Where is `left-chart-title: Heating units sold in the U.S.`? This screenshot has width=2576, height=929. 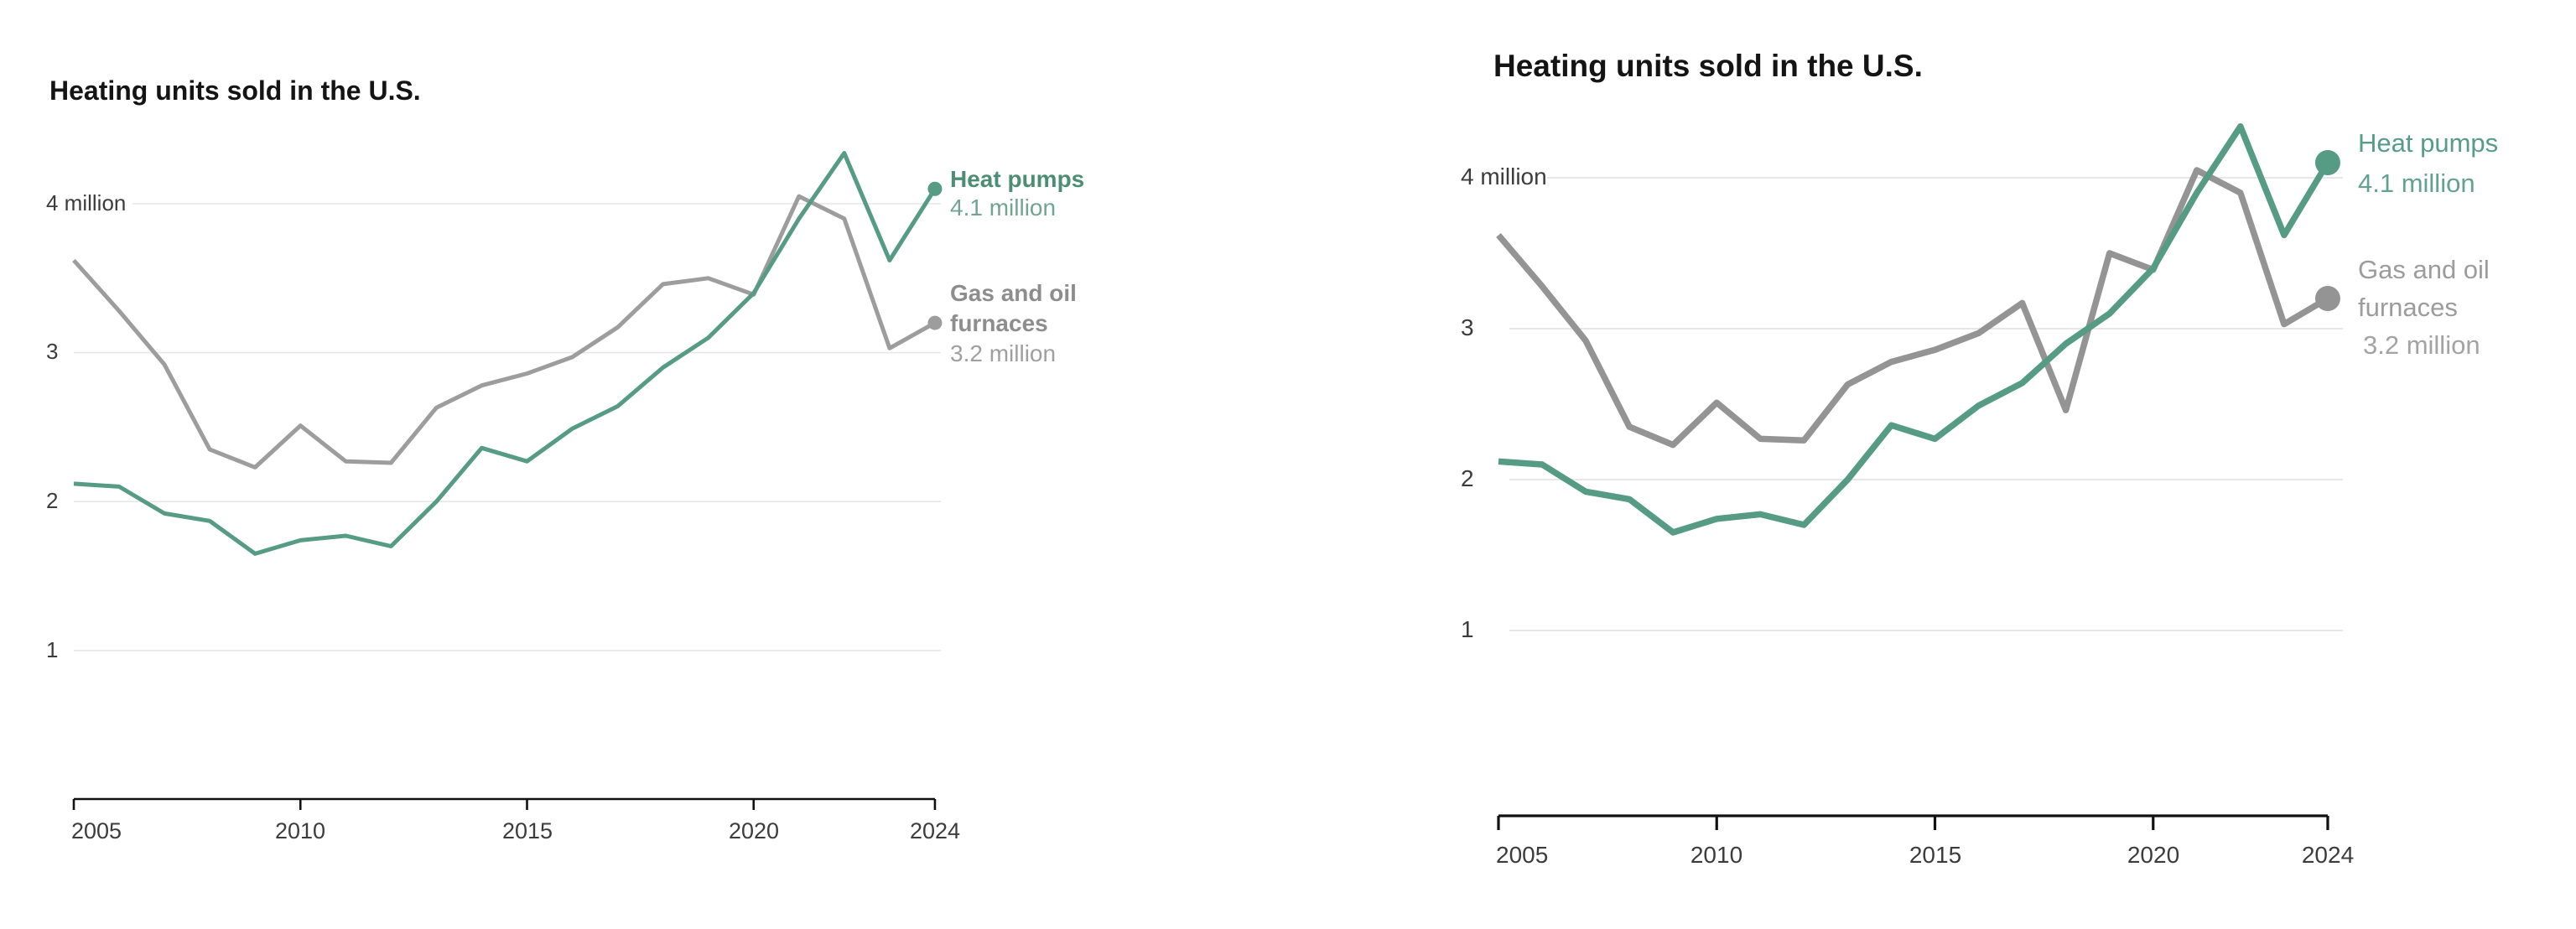
left-chart-title: Heating units sold in the U.S. is located at coordinates (235, 90).